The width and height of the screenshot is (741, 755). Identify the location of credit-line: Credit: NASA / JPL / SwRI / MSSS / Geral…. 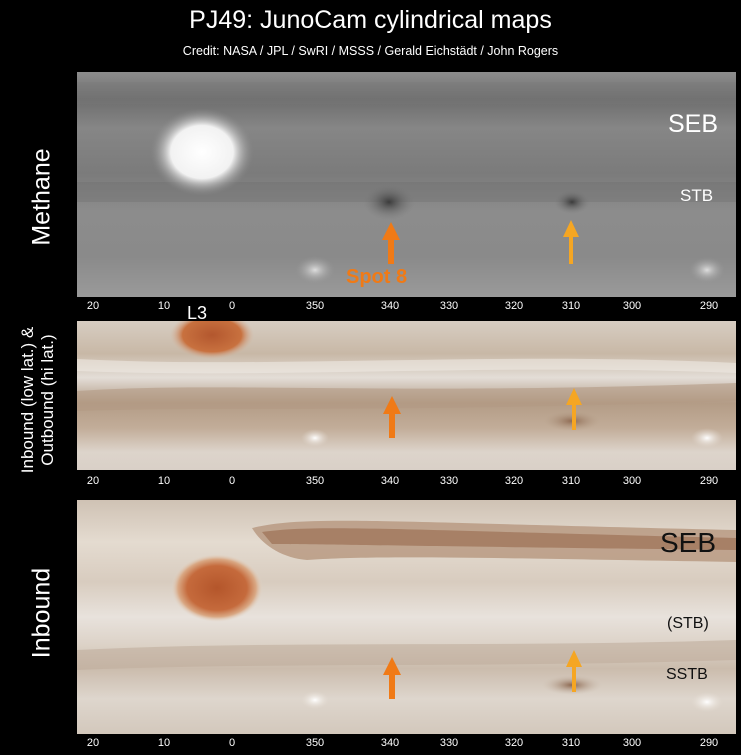
(370, 51).